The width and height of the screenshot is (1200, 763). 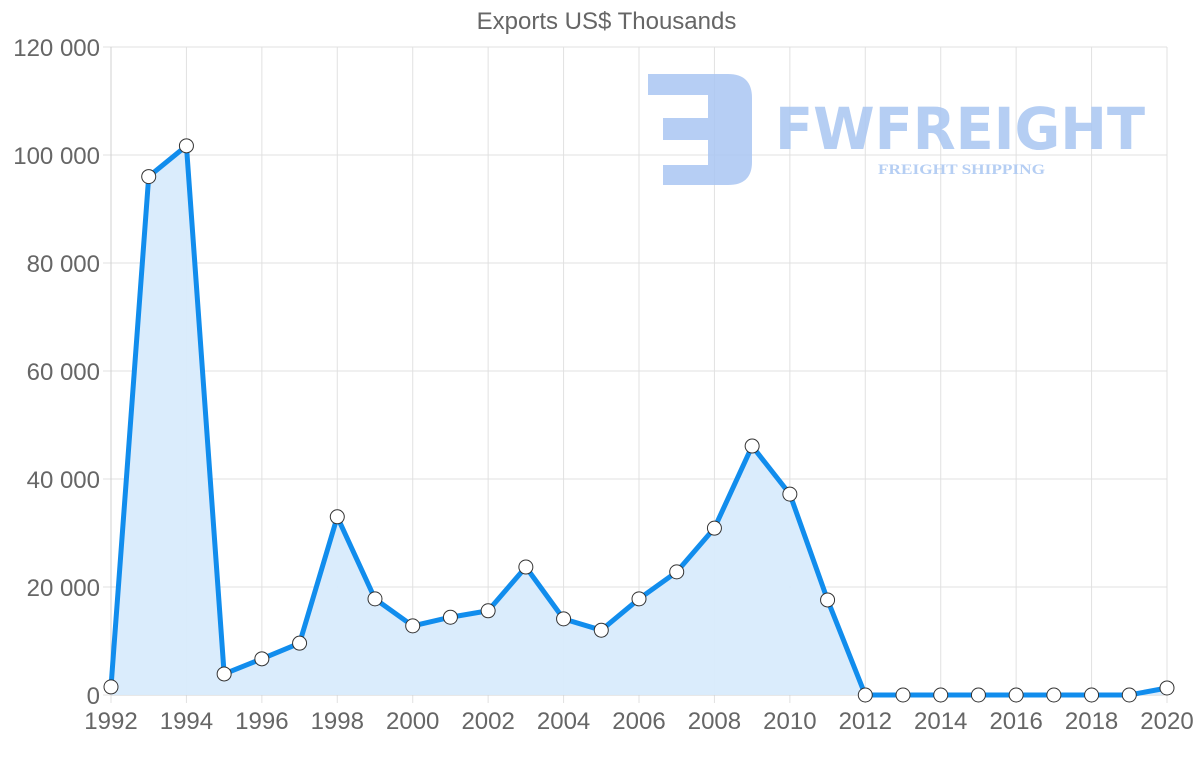 I want to click on y-tick-label: 80 000, so click(x=63, y=264).